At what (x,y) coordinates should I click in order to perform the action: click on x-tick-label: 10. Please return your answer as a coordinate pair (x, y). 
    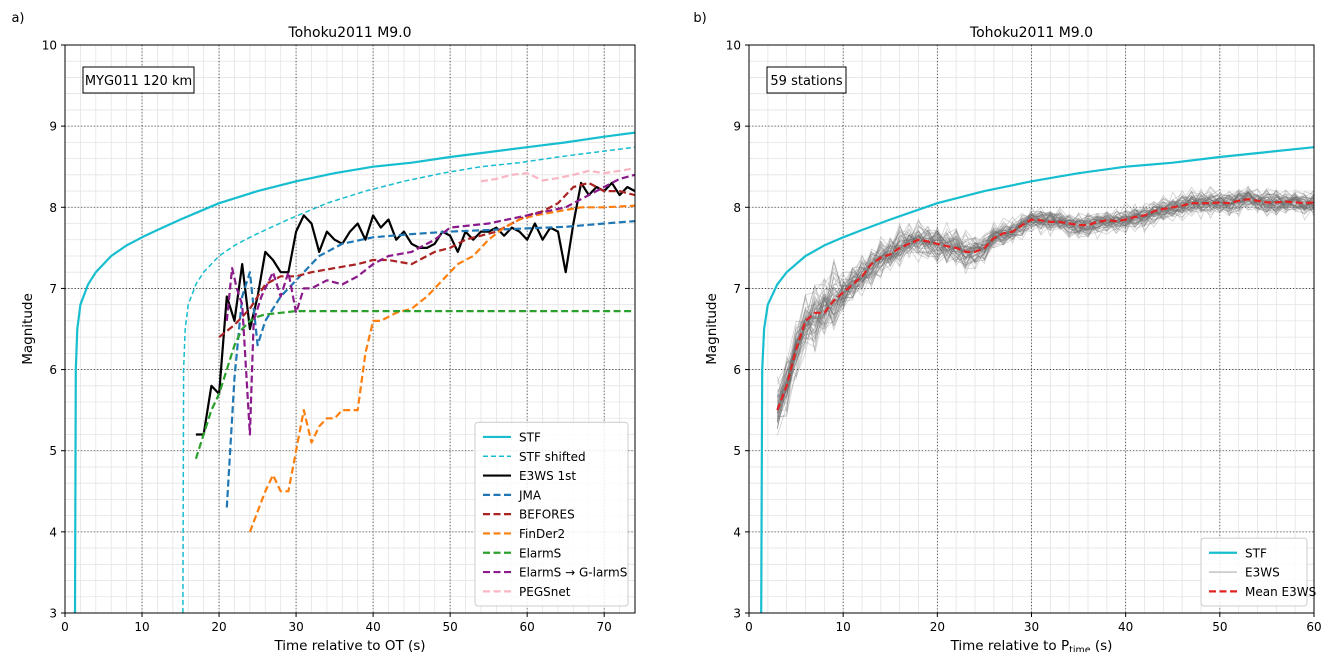
    Looking at the image, I should click on (843, 627).